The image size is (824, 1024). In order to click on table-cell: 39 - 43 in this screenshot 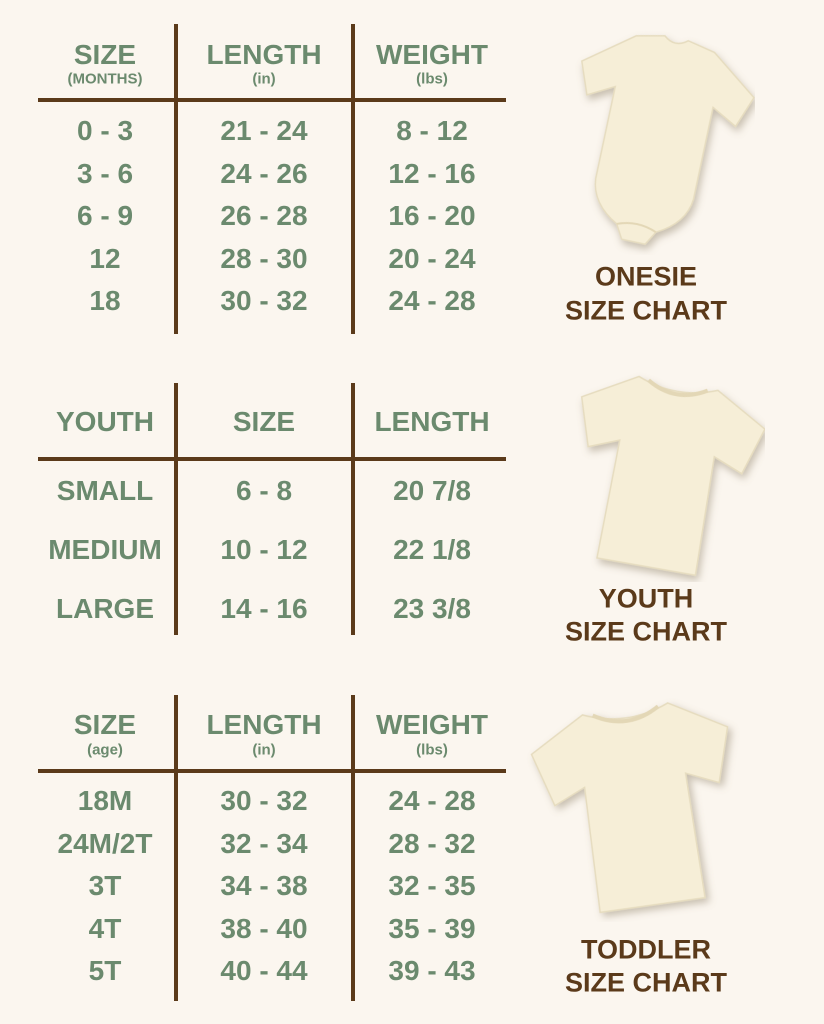, I will do `click(432, 970)`.